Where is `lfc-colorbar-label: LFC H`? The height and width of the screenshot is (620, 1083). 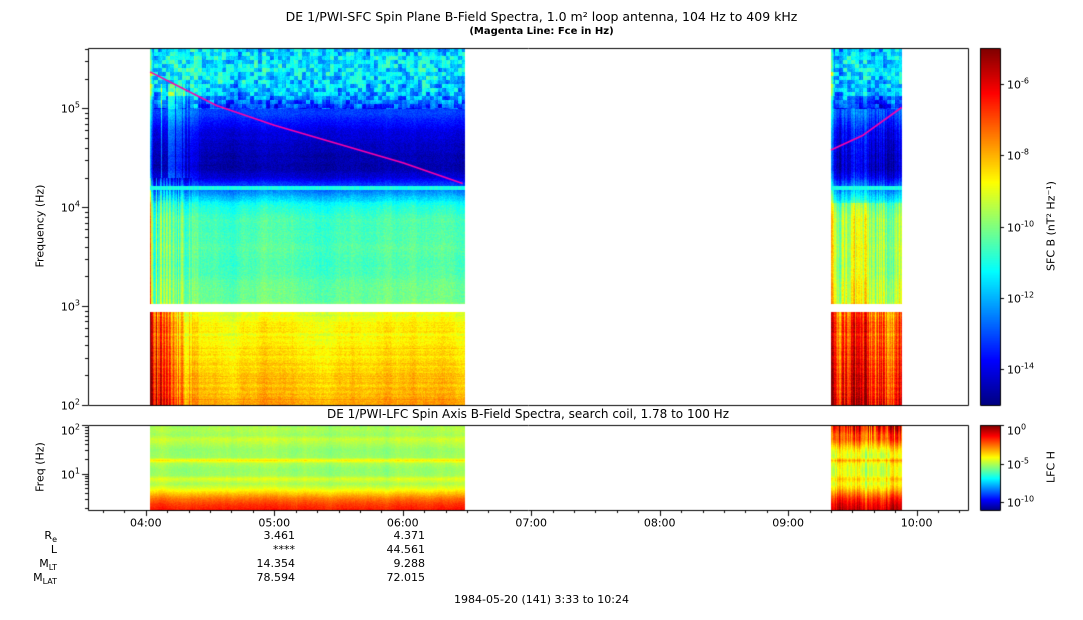 lfc-colorbar-label: LFC H is located at coordinates (1051, 467).